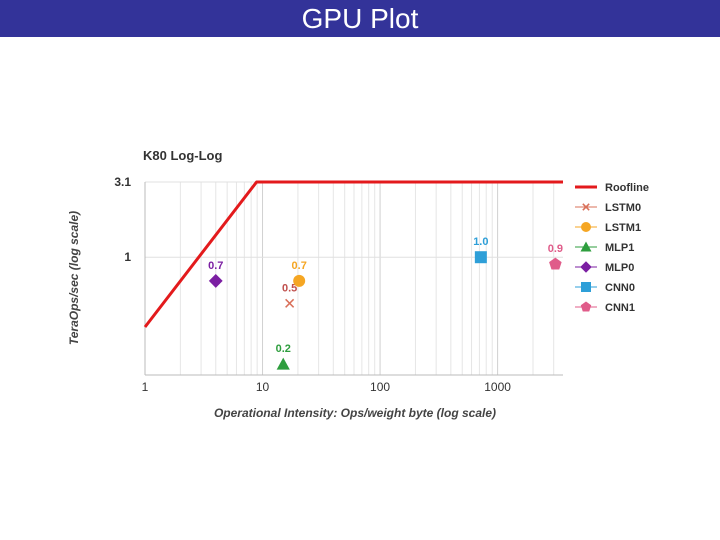 This screenshot has width=720, height=540. I want to click on legend-swatch-mlp0, so click(586, 267).